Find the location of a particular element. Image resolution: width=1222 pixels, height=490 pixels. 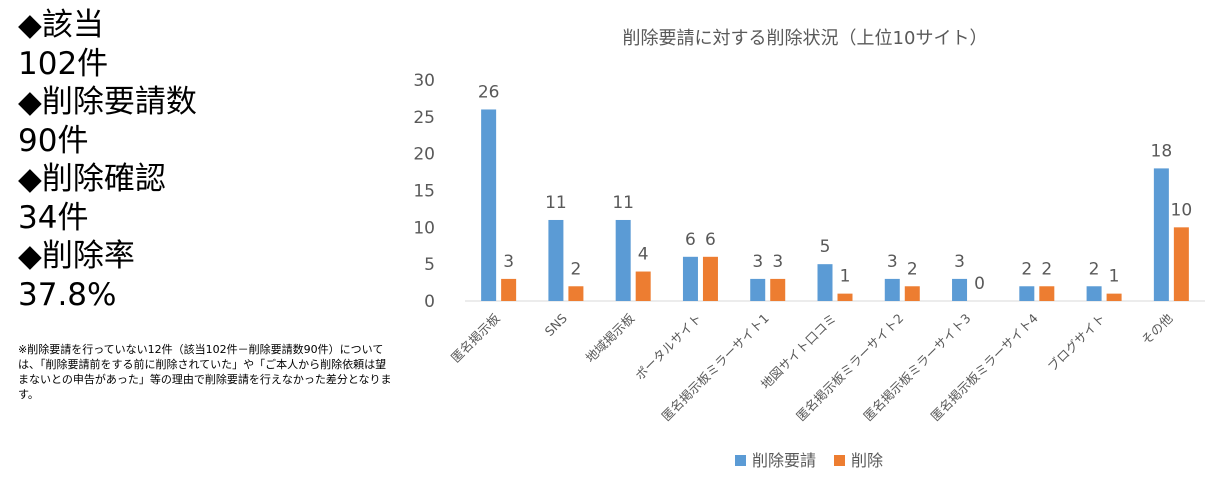

y-axis: 0 5 10 15 20 25 30 is located at coordinates (424, 191).